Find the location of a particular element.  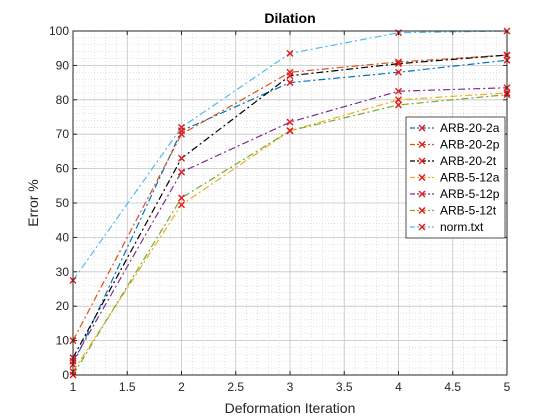

y-tick-label: 20 is located at coordinates (63, 306).